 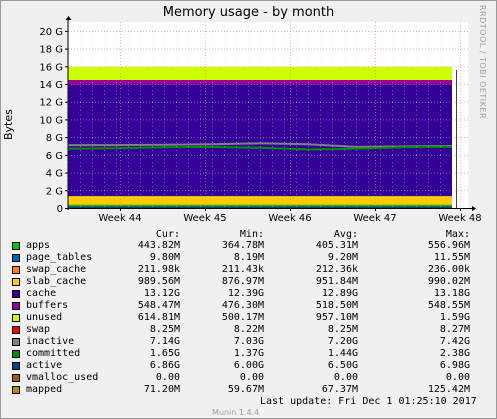 What do you see at coordinates (50, 341) in the screenshot?
I see `legend-series-name: inactive` at bounding box center [50, 341].